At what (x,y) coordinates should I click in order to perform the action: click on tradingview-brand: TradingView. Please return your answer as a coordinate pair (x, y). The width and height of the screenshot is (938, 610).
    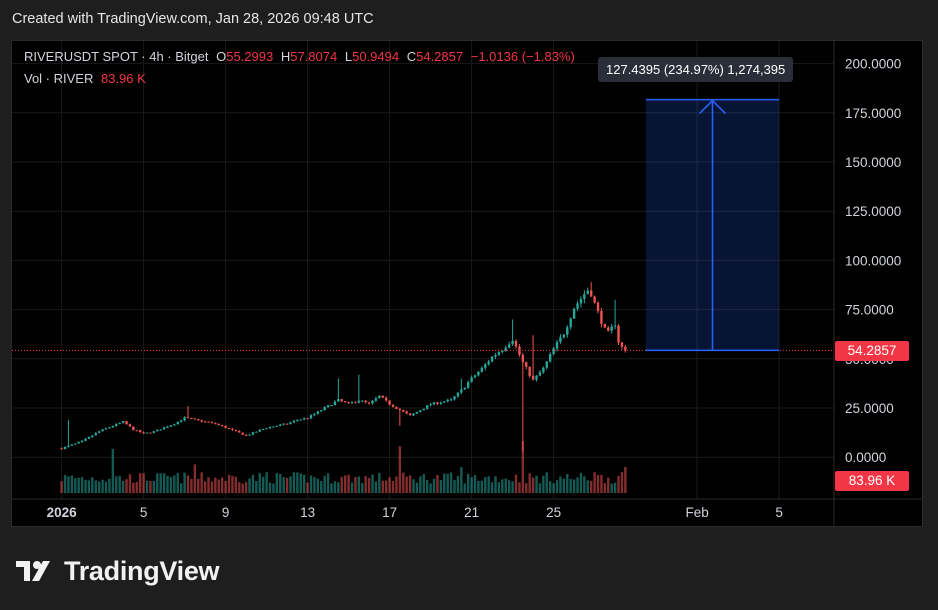
    Looking at the image, I should click on (118, 571).